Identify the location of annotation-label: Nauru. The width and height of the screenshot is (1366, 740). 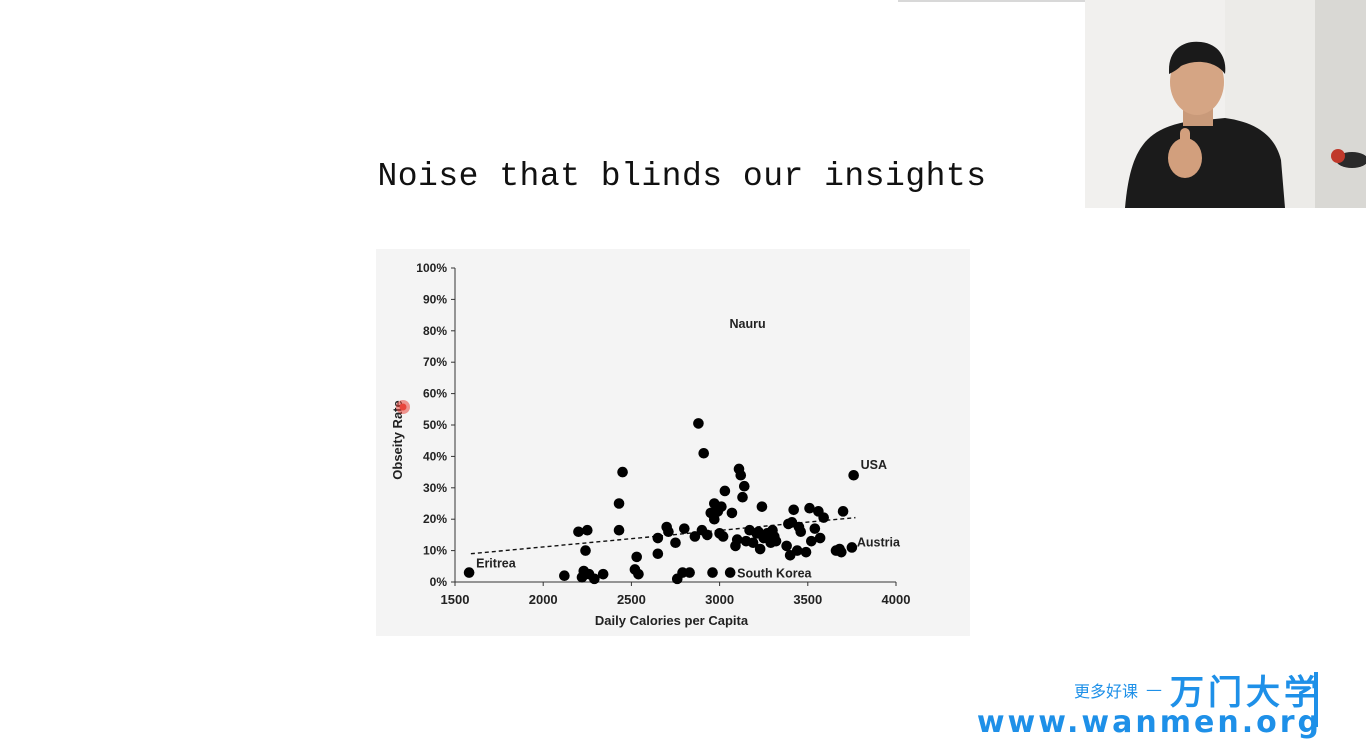
(747, 324).